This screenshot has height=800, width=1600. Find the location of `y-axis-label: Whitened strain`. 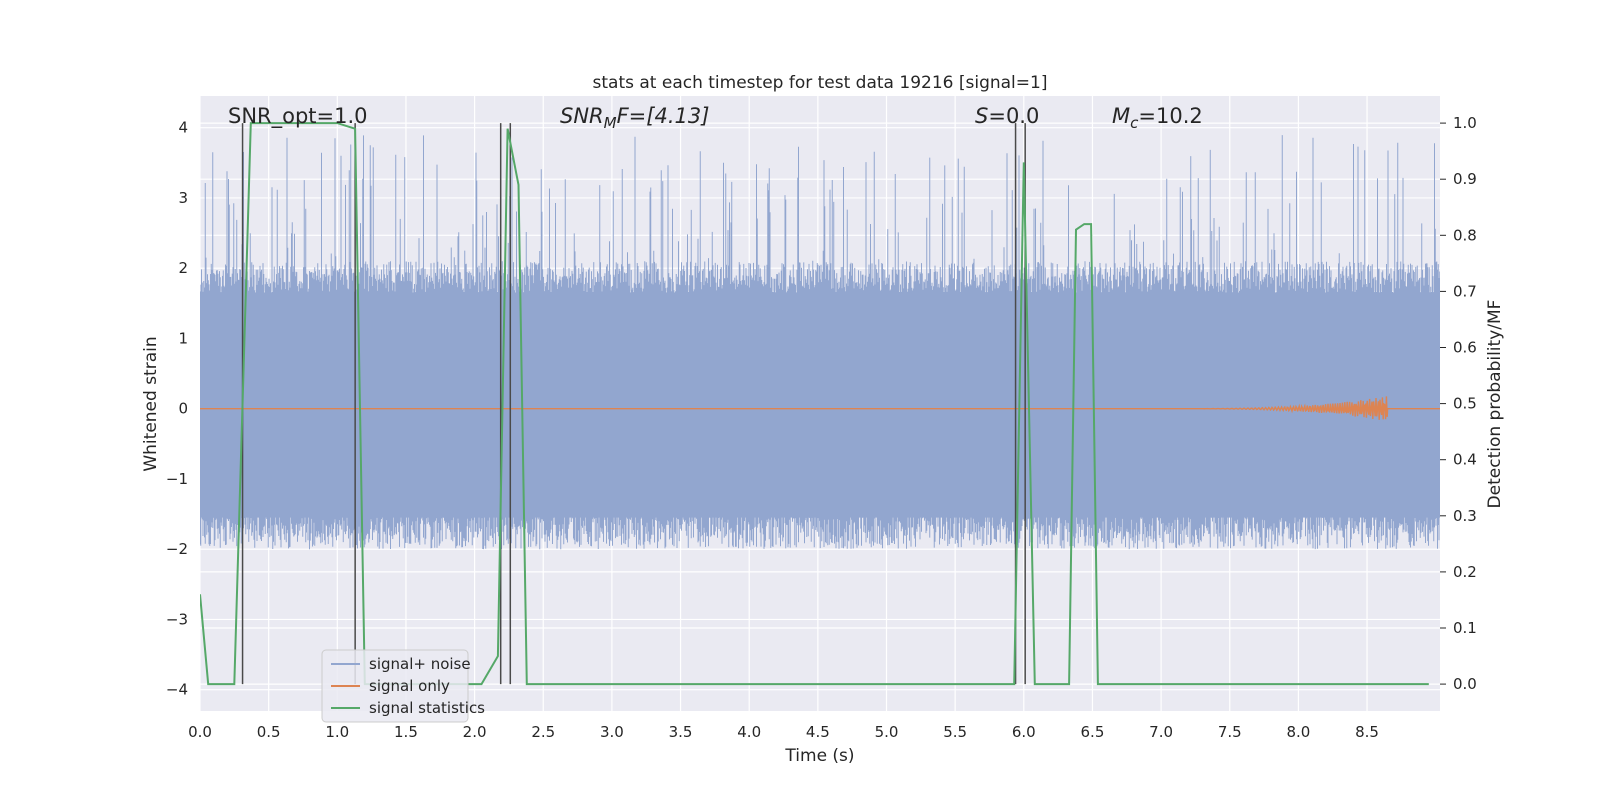

y-axis-label: Whitened strain is located at coordinates (151, 403).